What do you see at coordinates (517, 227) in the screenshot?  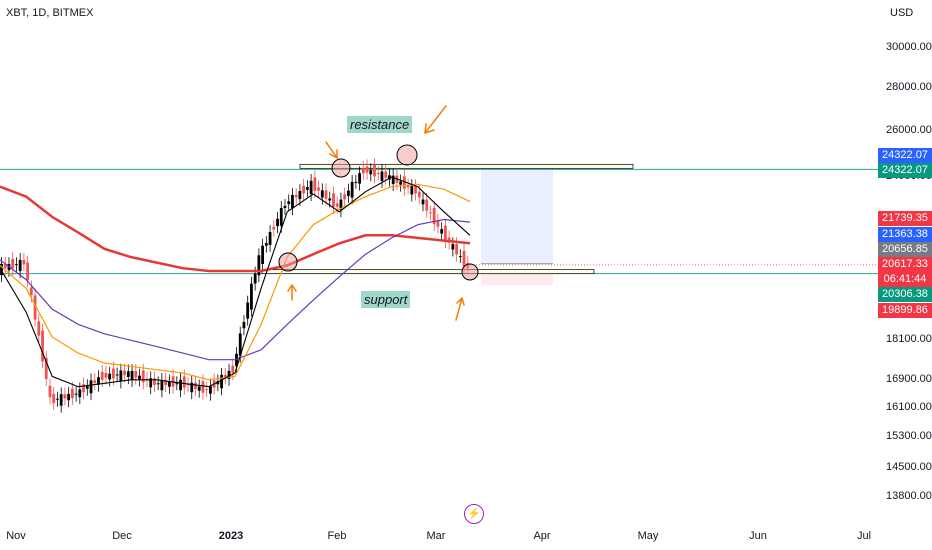 I see `position-zones` at bounding box center [517, 227].